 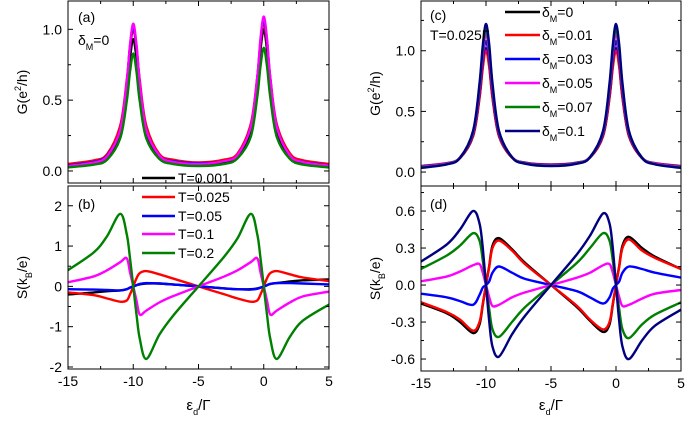 What do you see at coordinates (204, 197) in the screenshot?
I see `legend-label: T=0.025` at bounding box center [204, 197].